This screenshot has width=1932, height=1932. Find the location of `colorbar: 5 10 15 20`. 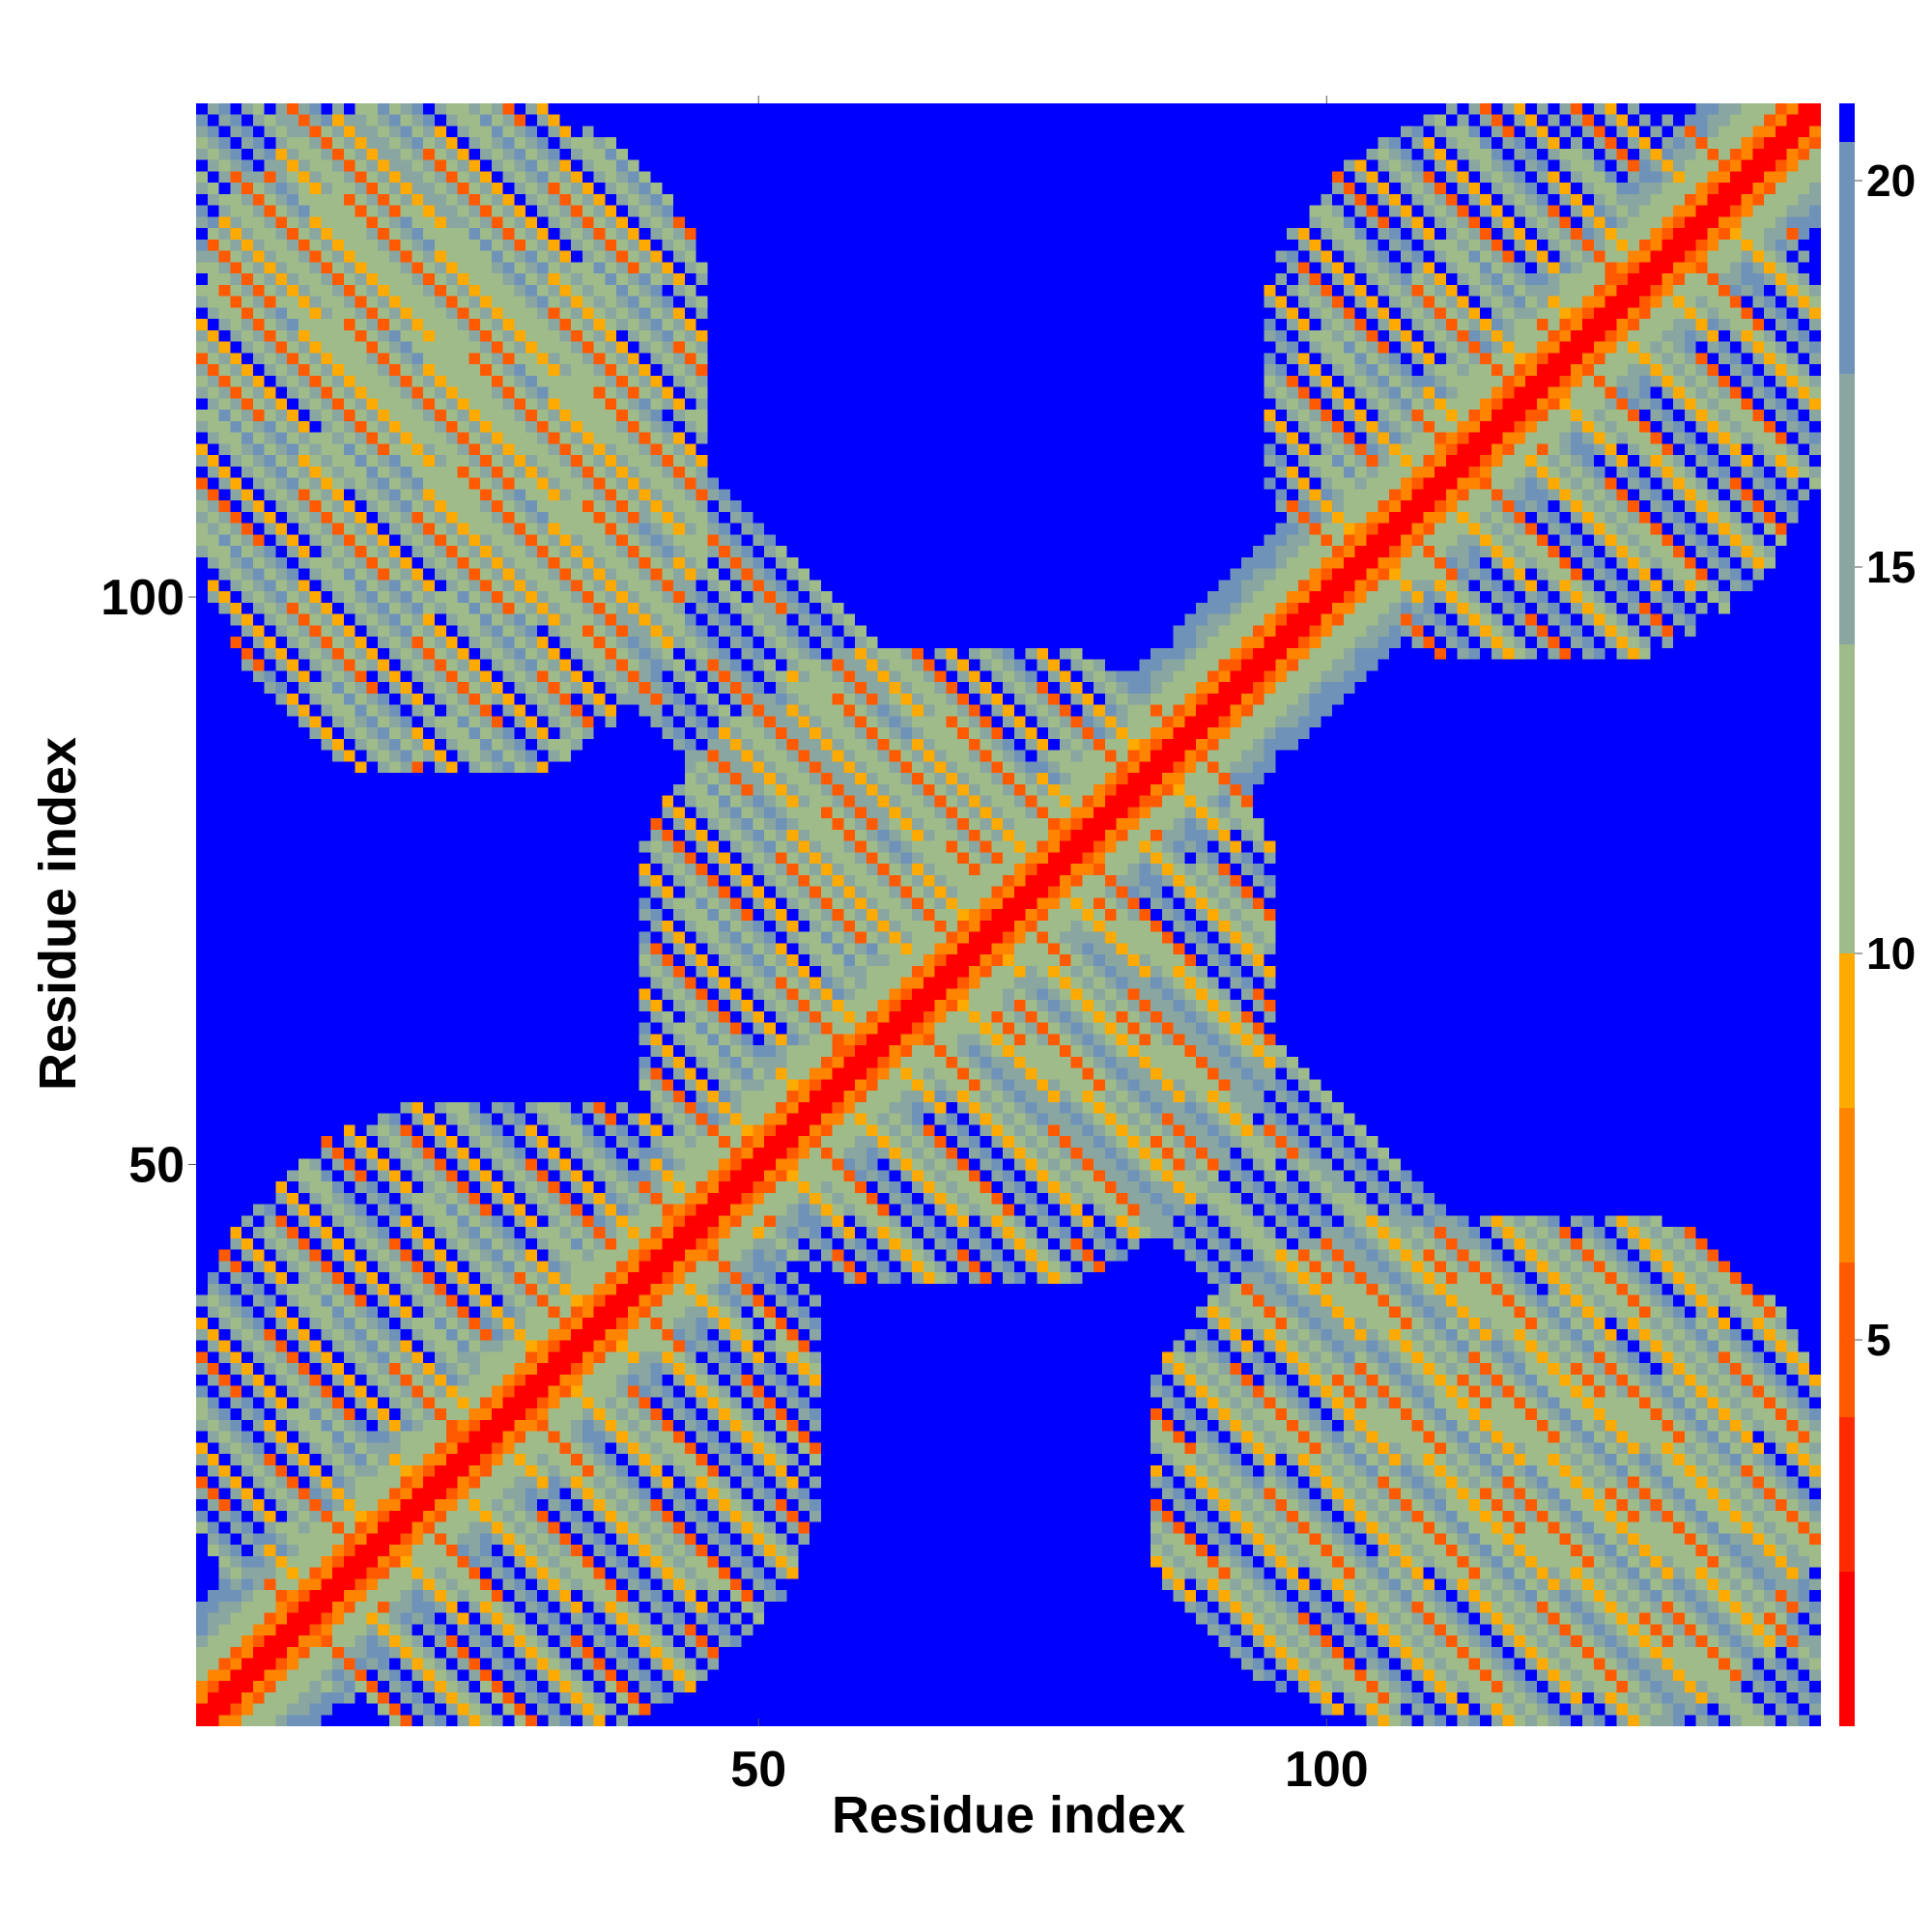

colorbar: 5 10 15 20 is located at coordinates (1877, 914).